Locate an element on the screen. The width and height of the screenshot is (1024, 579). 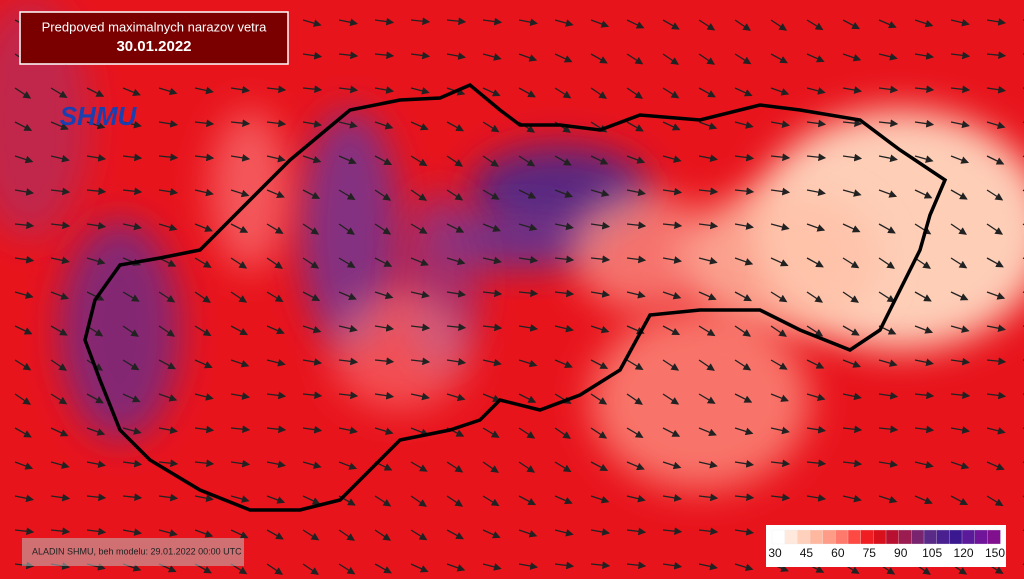
legend-label: 90 is located at coordinates (901, 553).